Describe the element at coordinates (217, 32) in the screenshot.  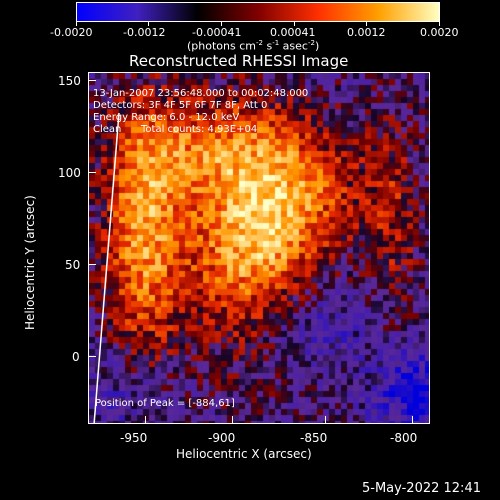
I see `colorbar-tick-label: -0.00041` at that location.